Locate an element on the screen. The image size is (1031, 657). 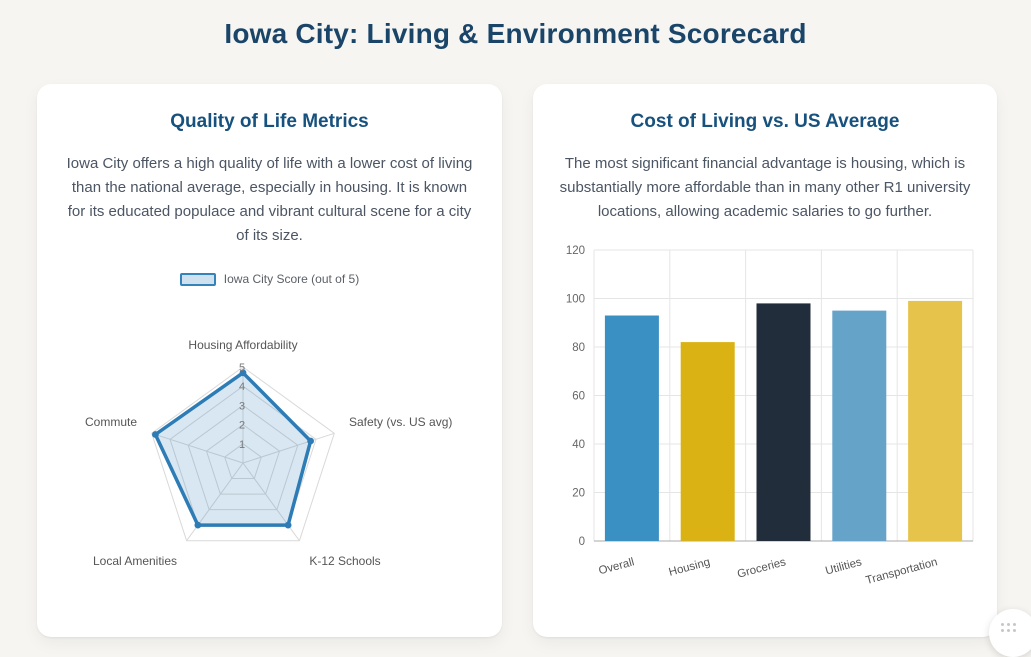
svg-text: 60 is located at coordinates (578, 397).